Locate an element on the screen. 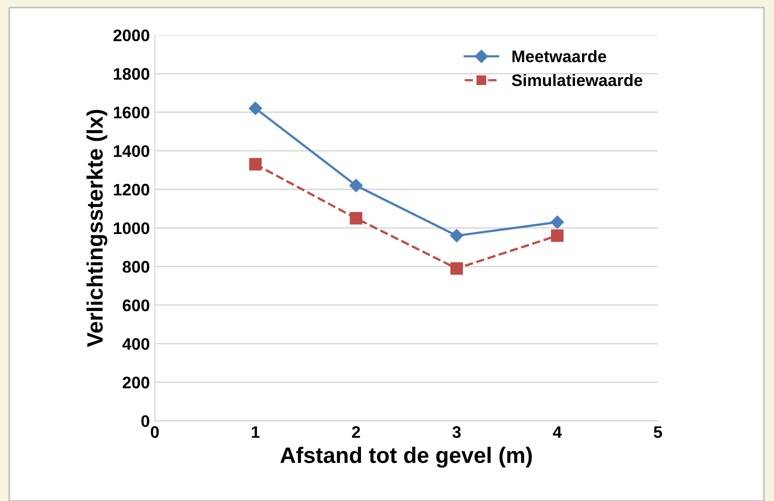 This screenshot has height=501, width=774. y-tick-label: 1200 is located at coordinates (132, 190).